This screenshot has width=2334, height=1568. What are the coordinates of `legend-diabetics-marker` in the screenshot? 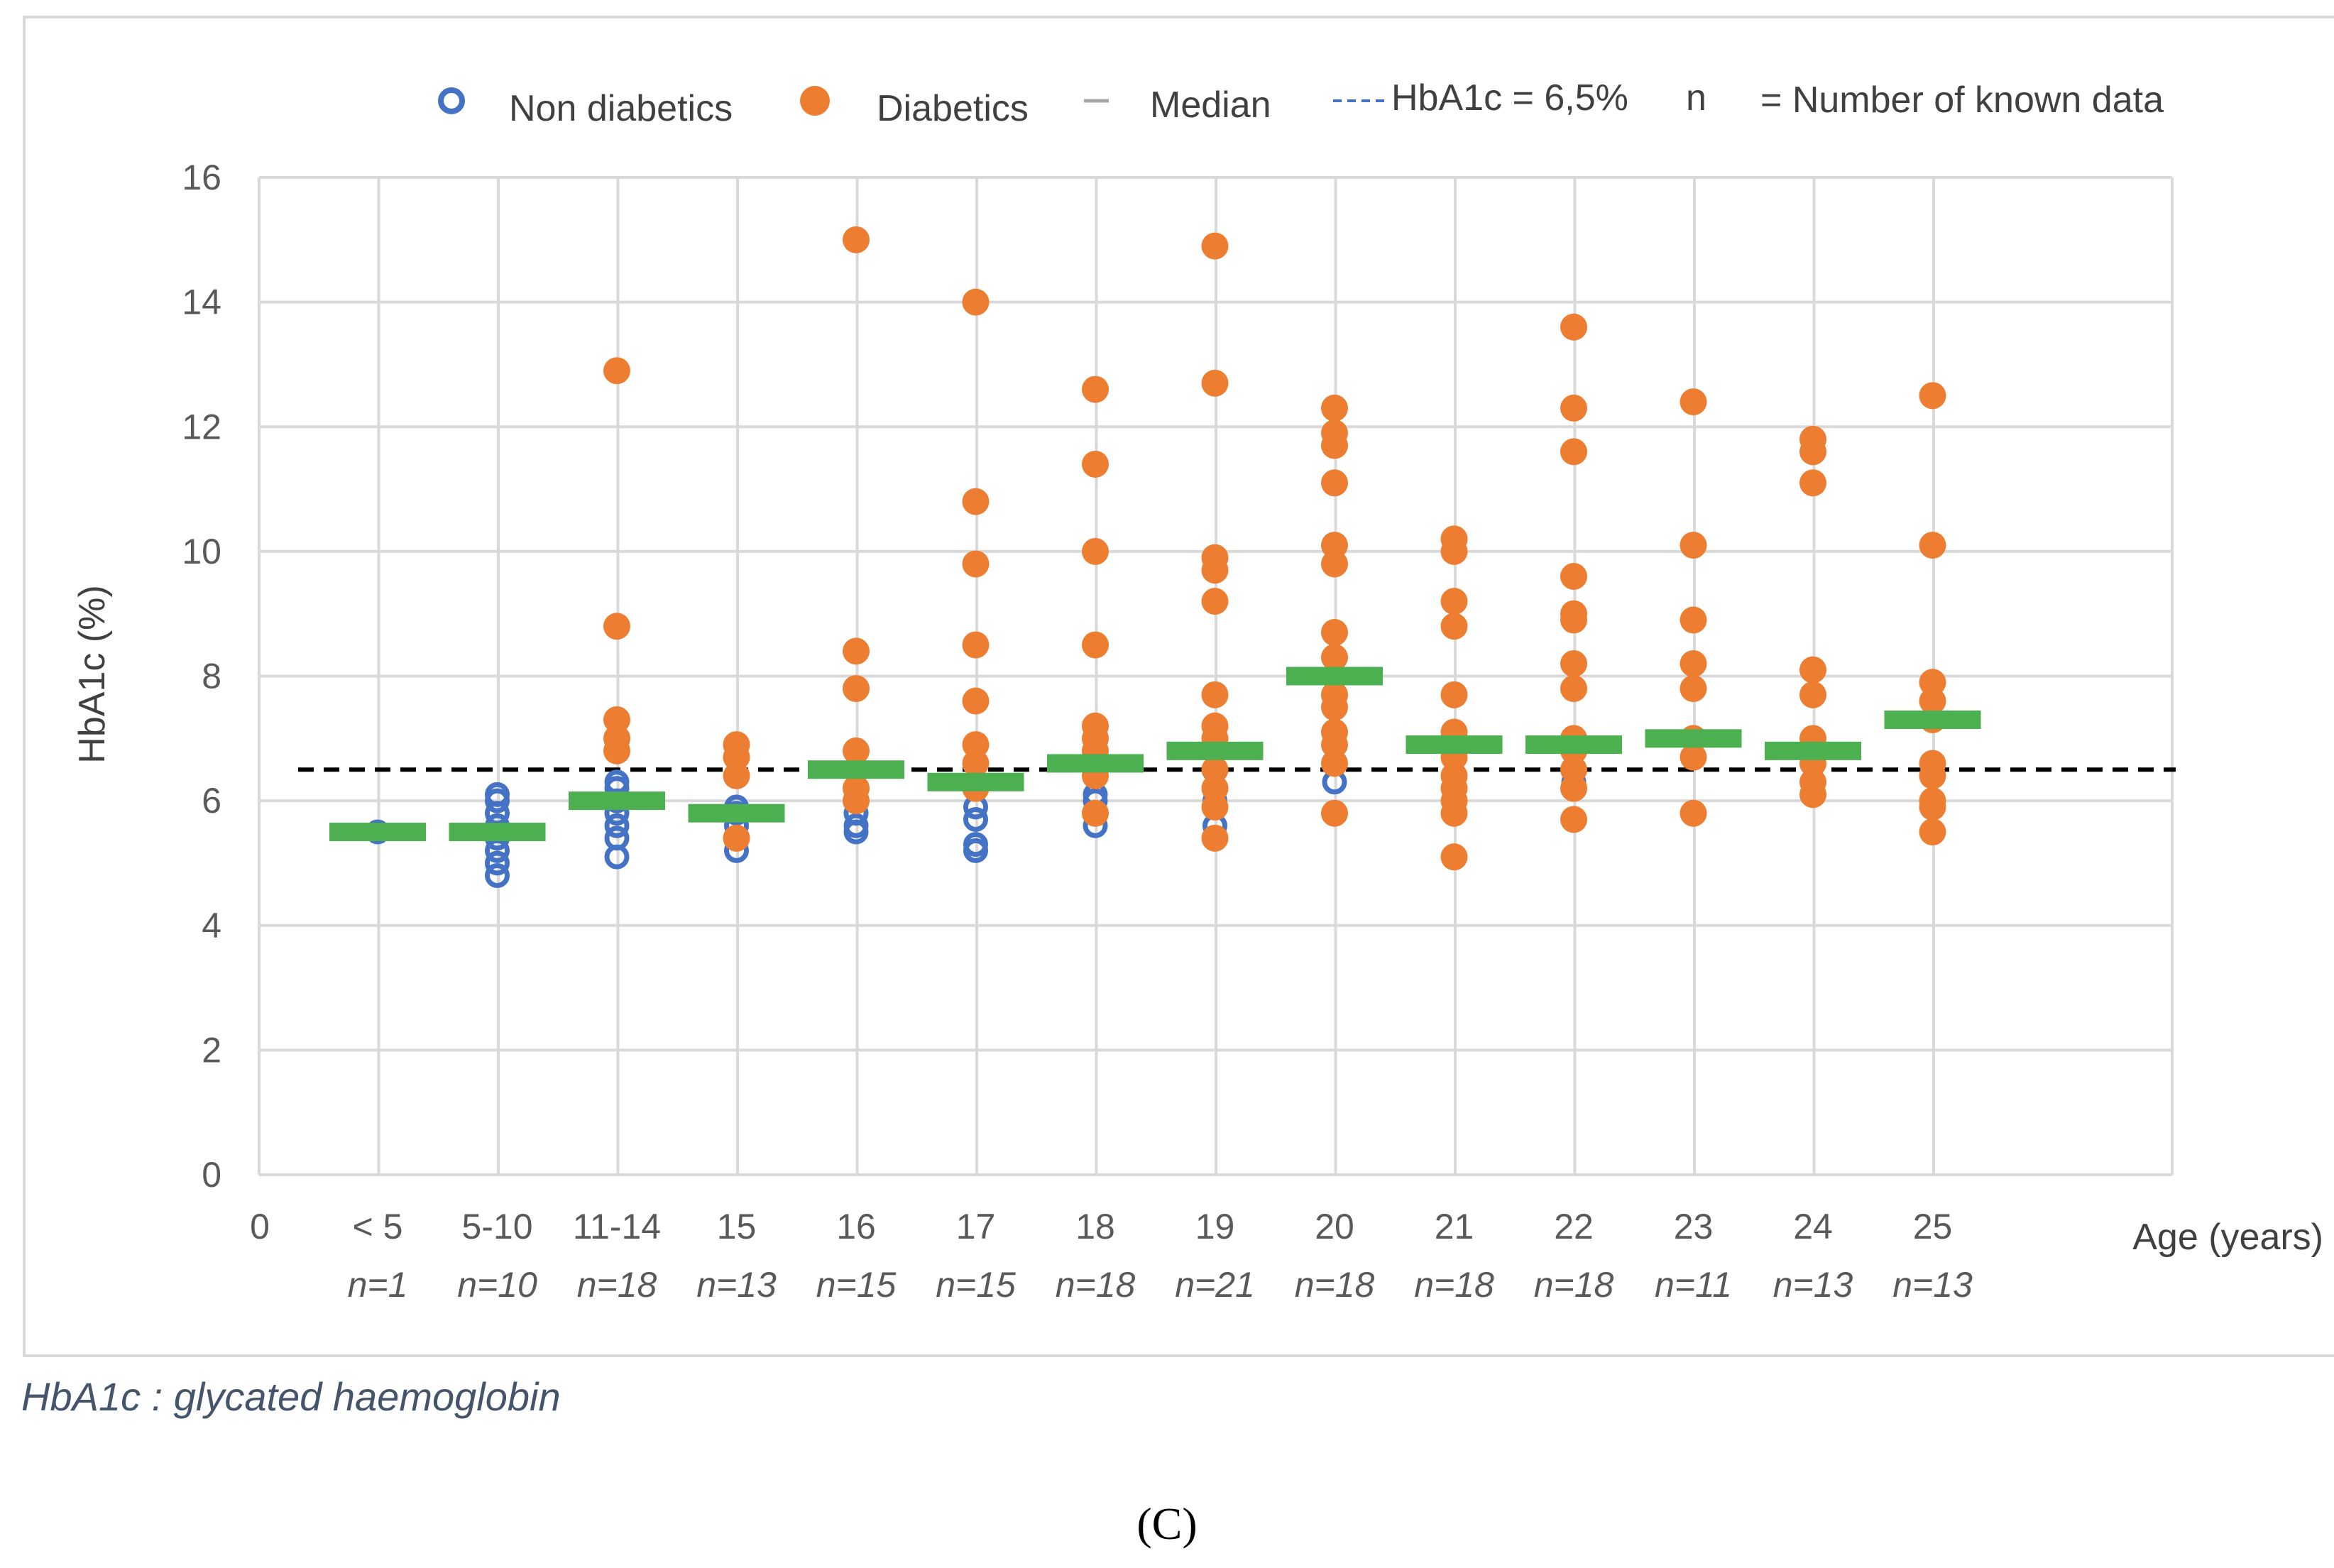 It's located at (815, 101).